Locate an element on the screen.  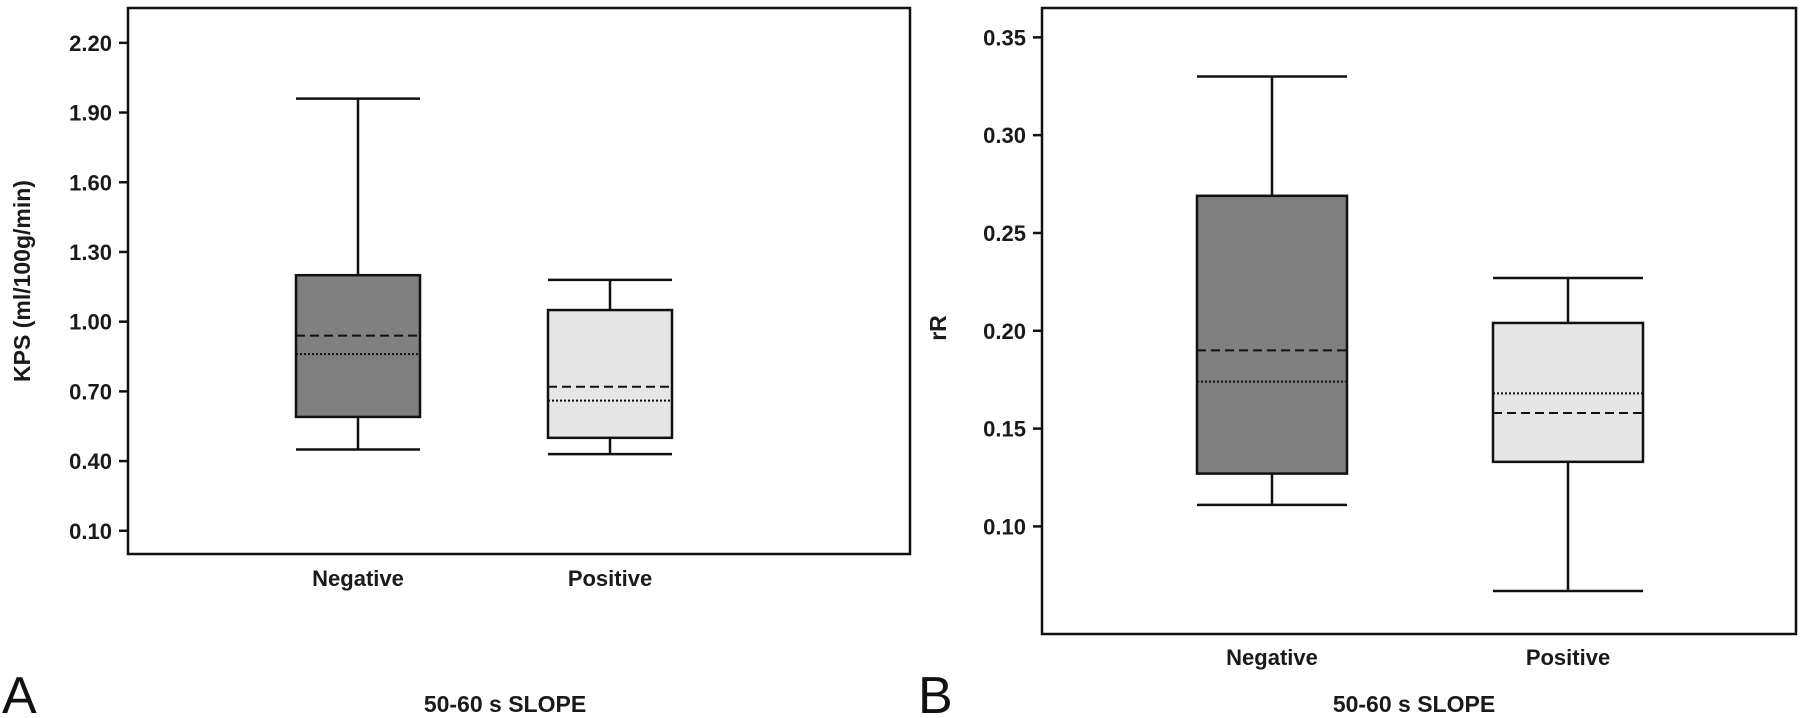
y-tick-label-b: 0.10 is located at coordinates (1004, 526).